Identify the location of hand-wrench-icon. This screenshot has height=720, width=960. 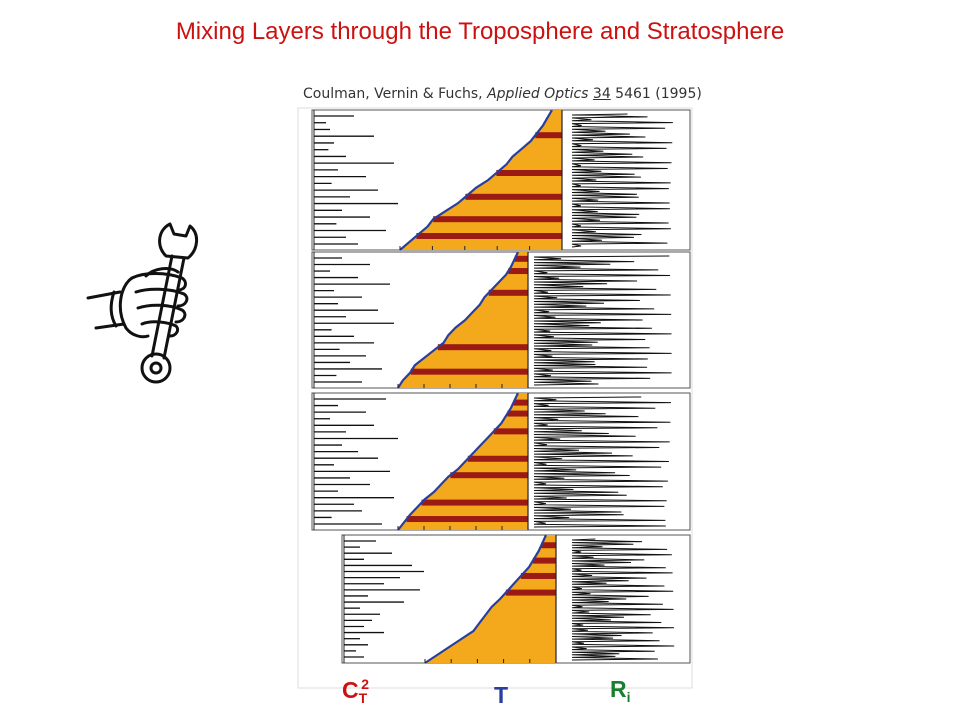
(142, 303).